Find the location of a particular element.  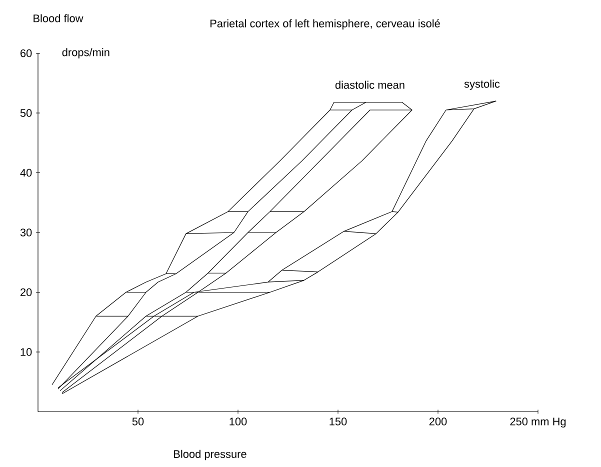

y-tick-label: 30 is located at coordinates (26, 232).